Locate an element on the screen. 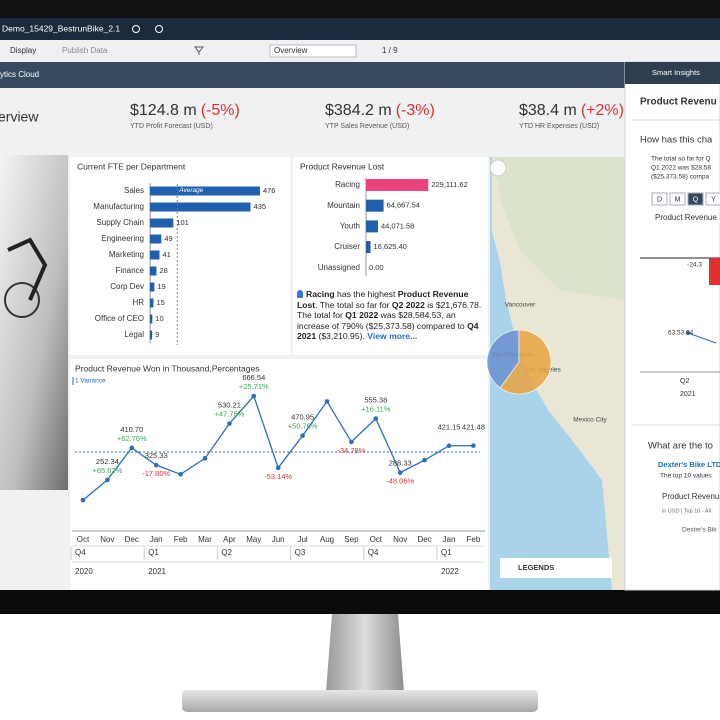  question: How has this cha is located at coordinates (676, 140).